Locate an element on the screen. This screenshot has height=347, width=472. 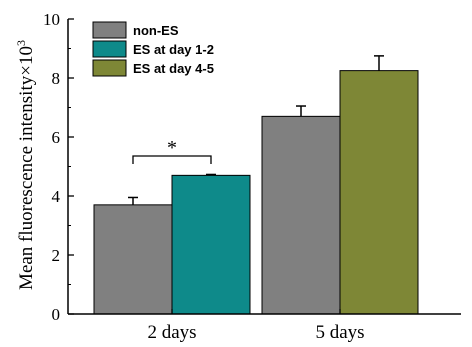
y-axis-title-exponent: 3 is located at coordinates (21, 43).